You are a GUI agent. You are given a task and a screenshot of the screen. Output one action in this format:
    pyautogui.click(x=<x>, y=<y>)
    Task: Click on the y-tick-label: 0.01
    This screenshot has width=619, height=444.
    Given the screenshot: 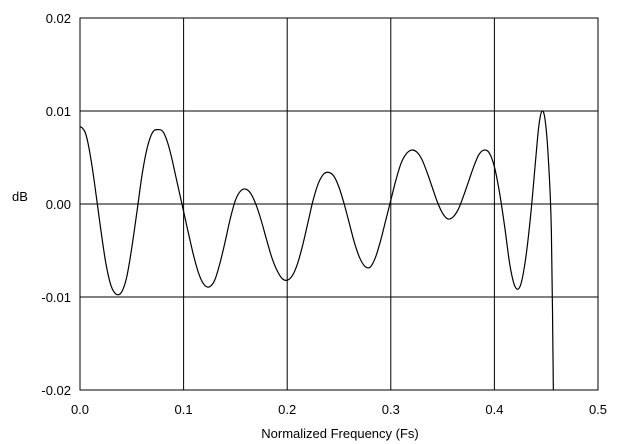 What is the action you would take?
    pyautogui.click(x=58, y=111)
    